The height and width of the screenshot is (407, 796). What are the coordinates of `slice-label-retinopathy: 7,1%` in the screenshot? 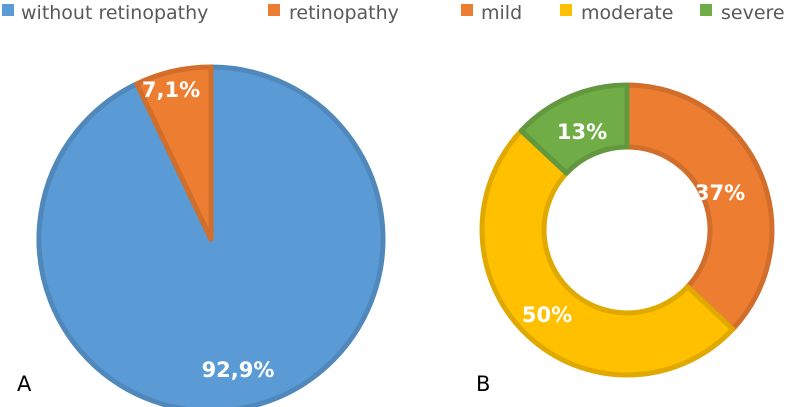 It's located at (171, 90).